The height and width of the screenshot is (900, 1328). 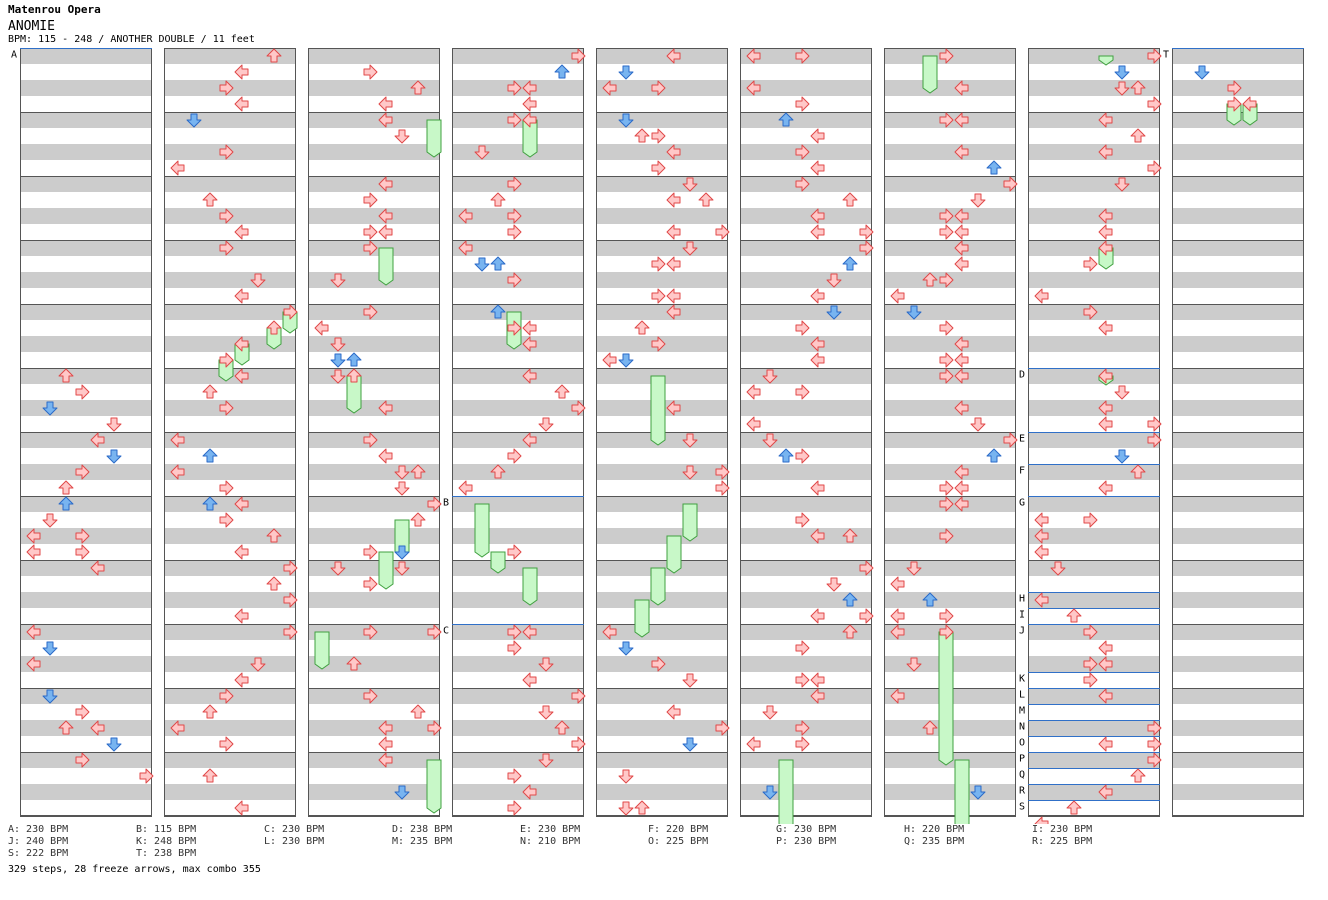 I want to click on freeze-arrow, so click(x=322, y=650).